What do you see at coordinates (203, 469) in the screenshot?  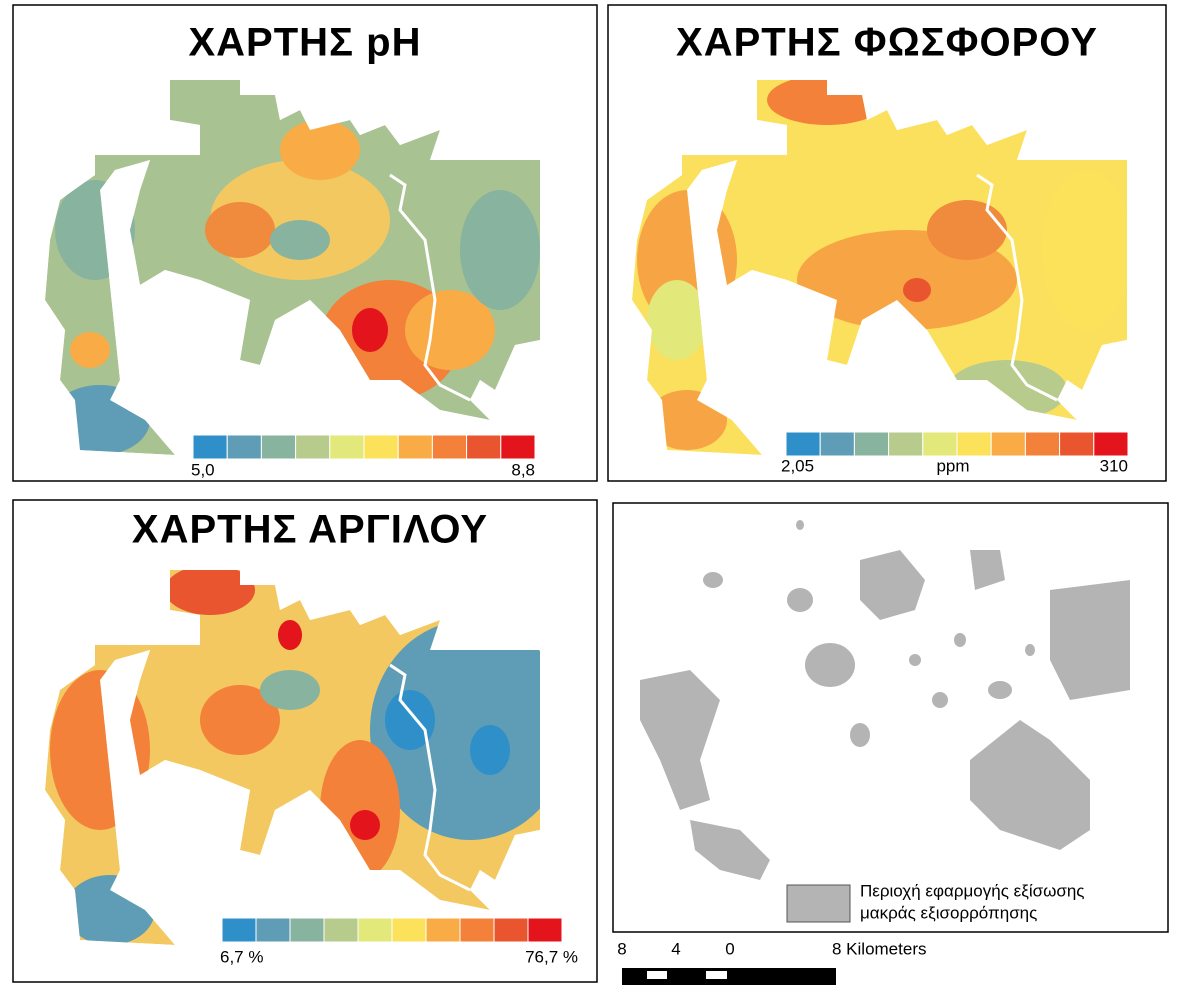 I see `legend-min: 5,0` at bounding box center [203, 469].